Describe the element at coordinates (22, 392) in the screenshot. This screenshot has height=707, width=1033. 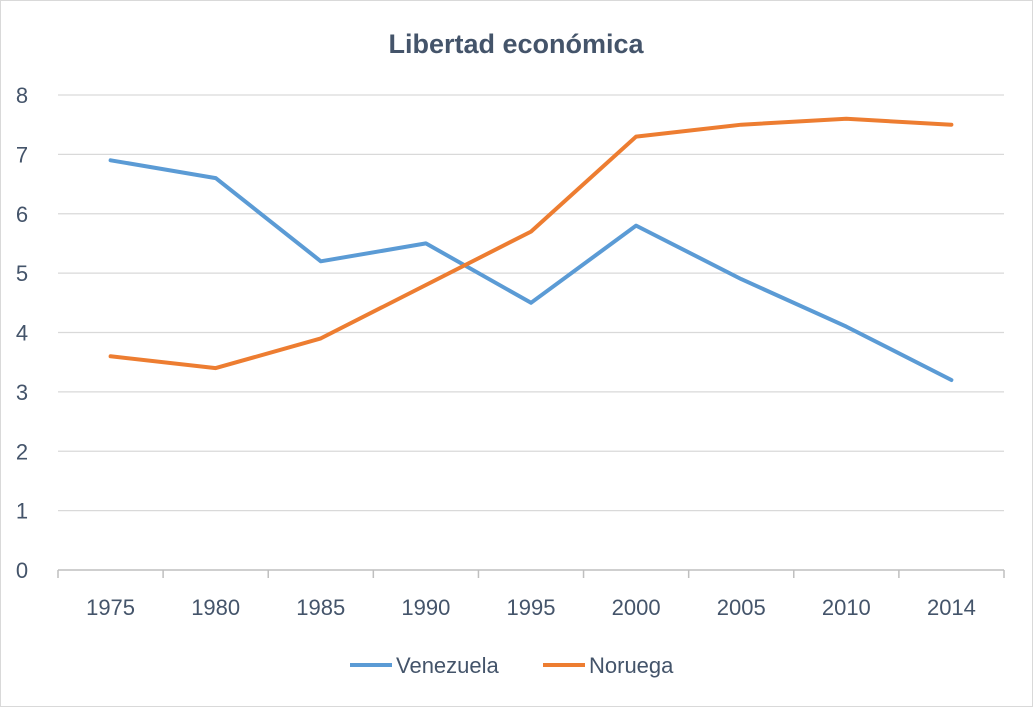
I see `y-tick-label: 3` at that location.